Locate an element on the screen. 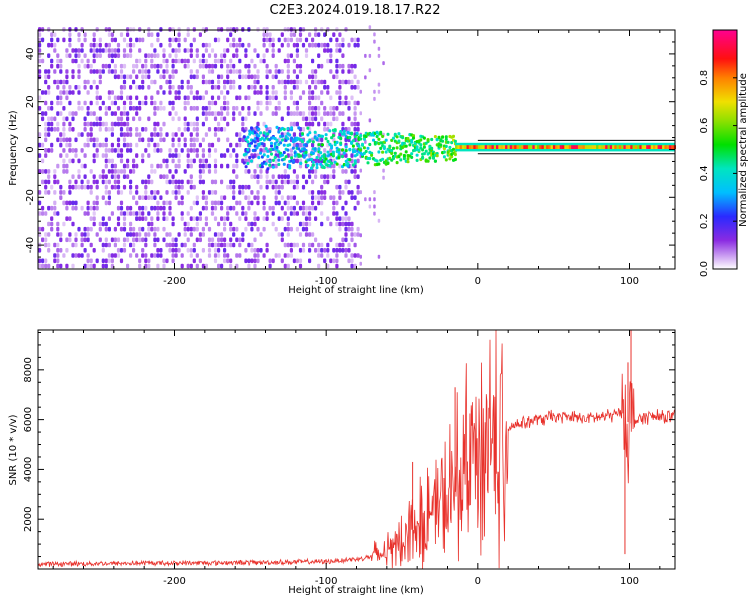 The width and height of the screenshot is (750, 600). colorbar-tick-label: 0.4 is located at coordinates (704, 173).